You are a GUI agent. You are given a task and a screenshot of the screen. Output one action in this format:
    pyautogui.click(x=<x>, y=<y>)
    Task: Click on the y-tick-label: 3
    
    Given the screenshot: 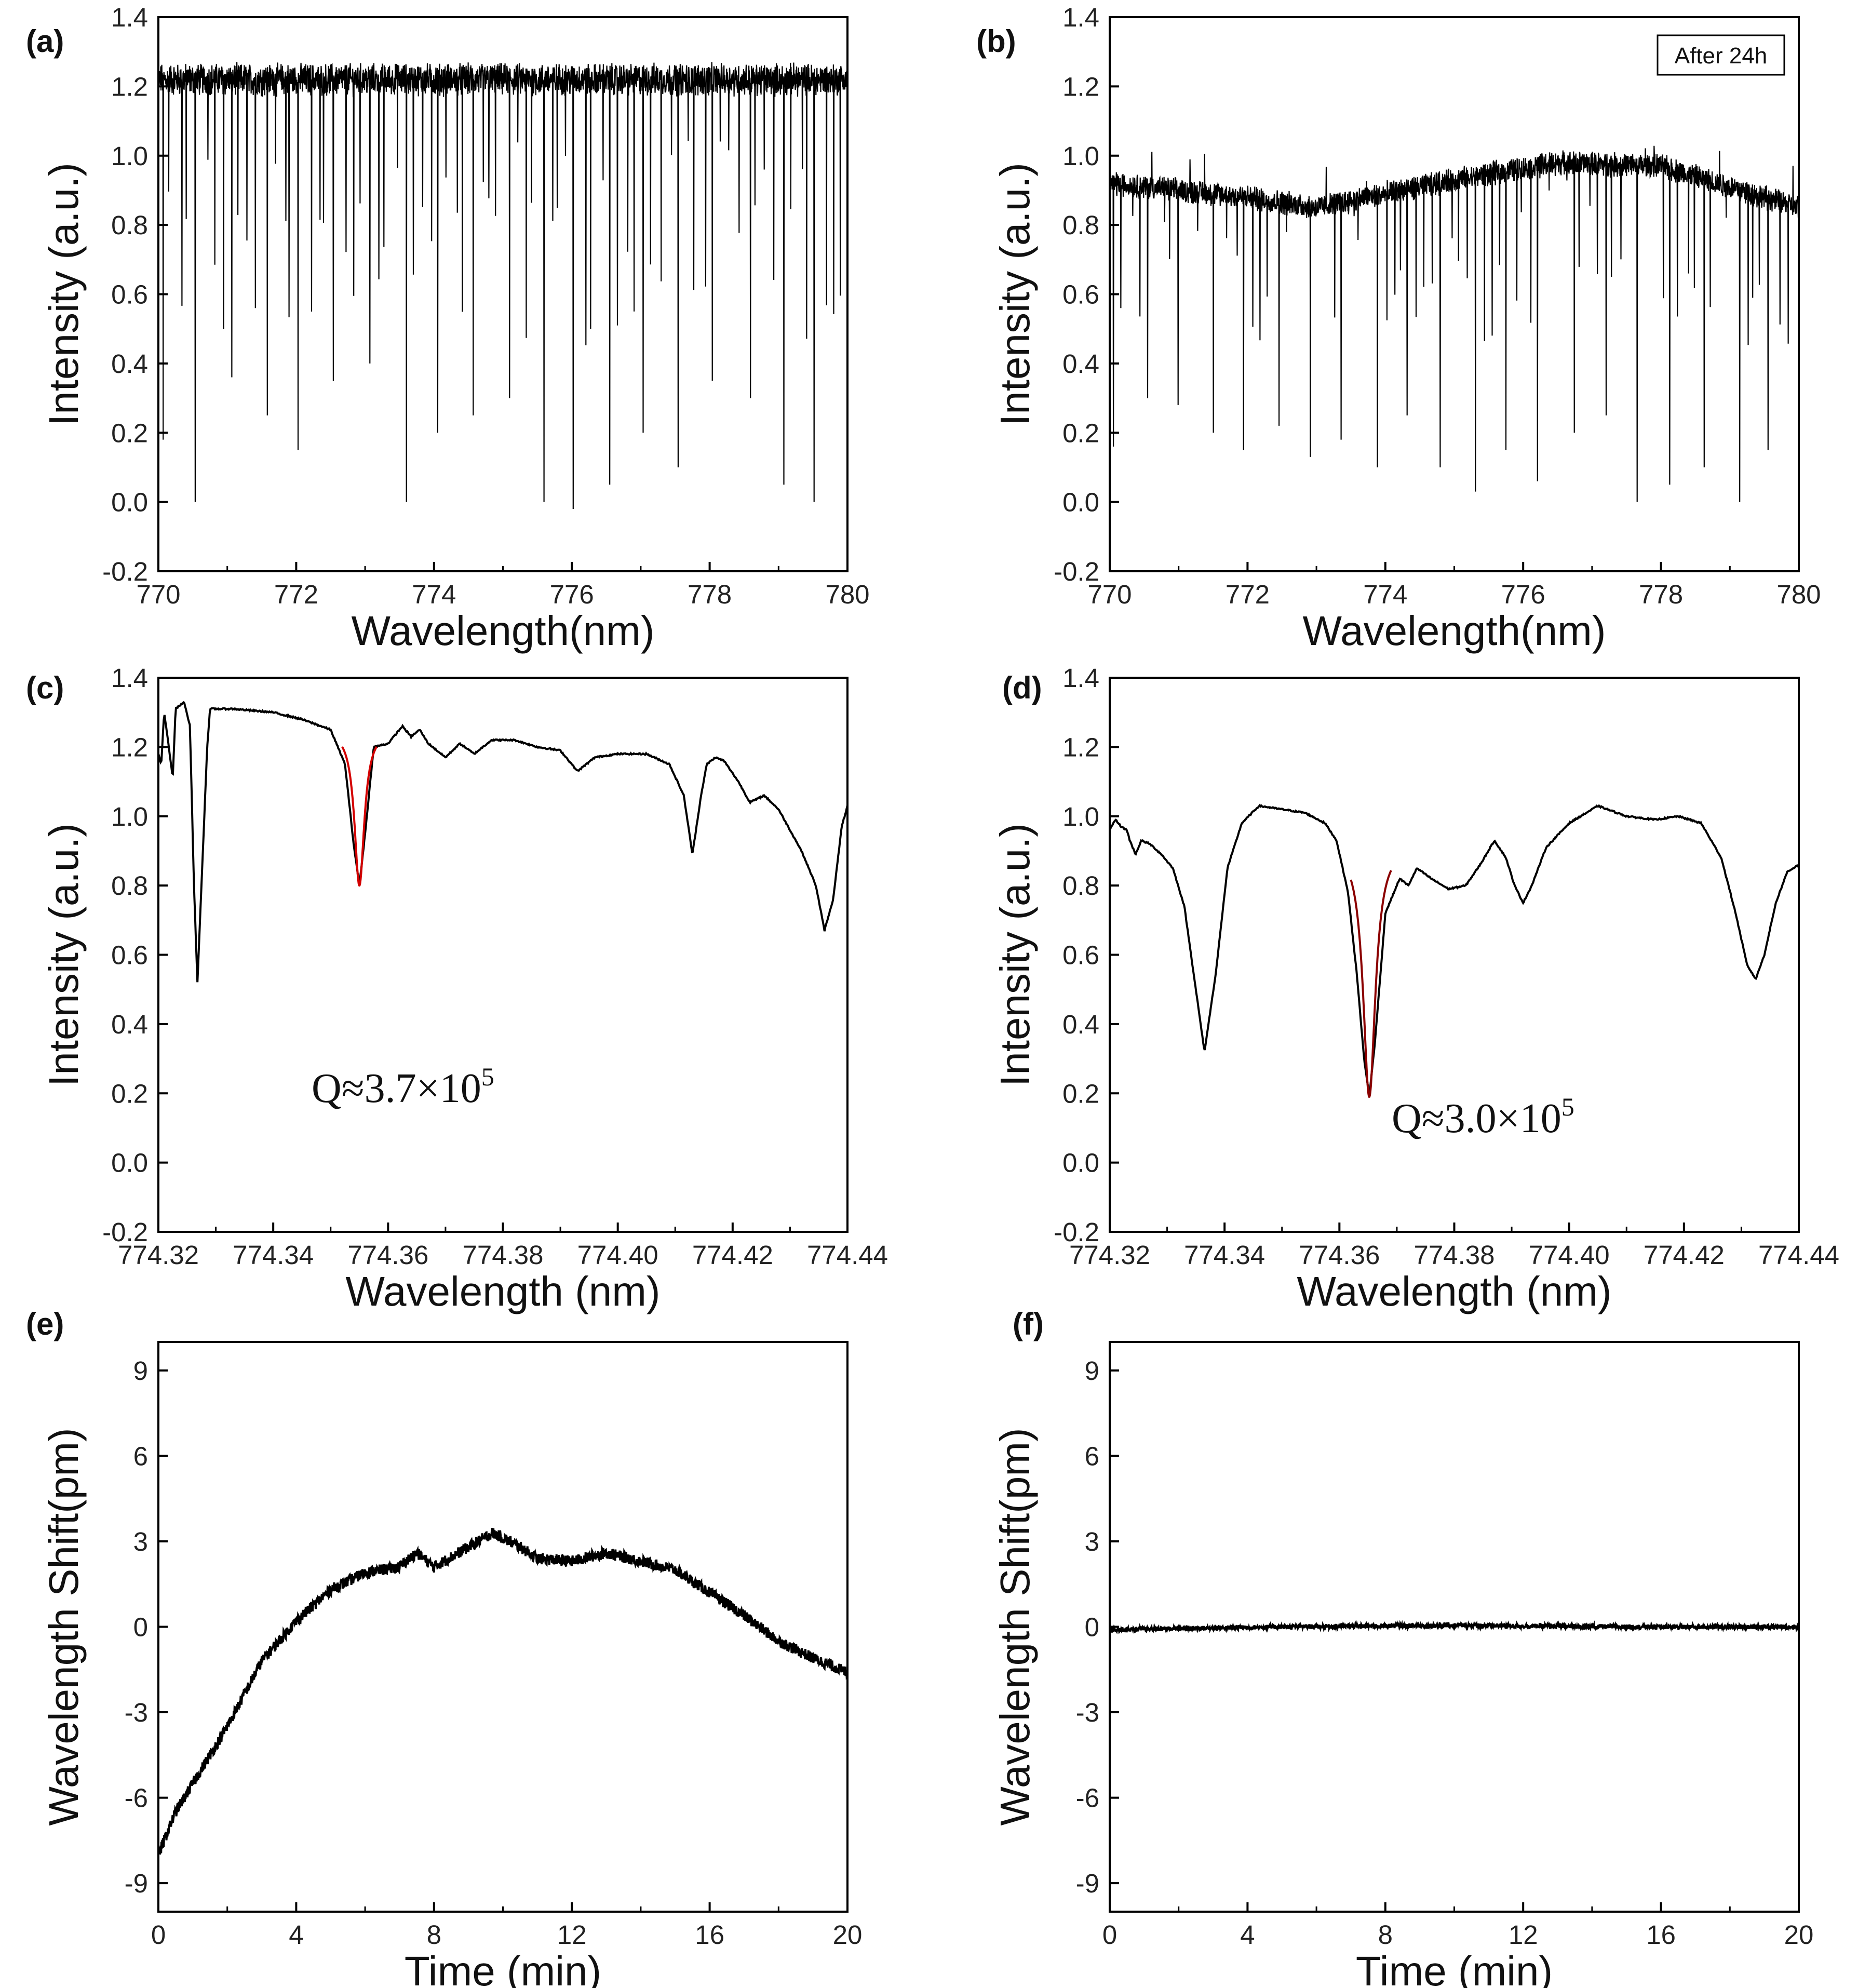 What is the action you would take?
    pyautogui.click(x=1092, y=1541)
    